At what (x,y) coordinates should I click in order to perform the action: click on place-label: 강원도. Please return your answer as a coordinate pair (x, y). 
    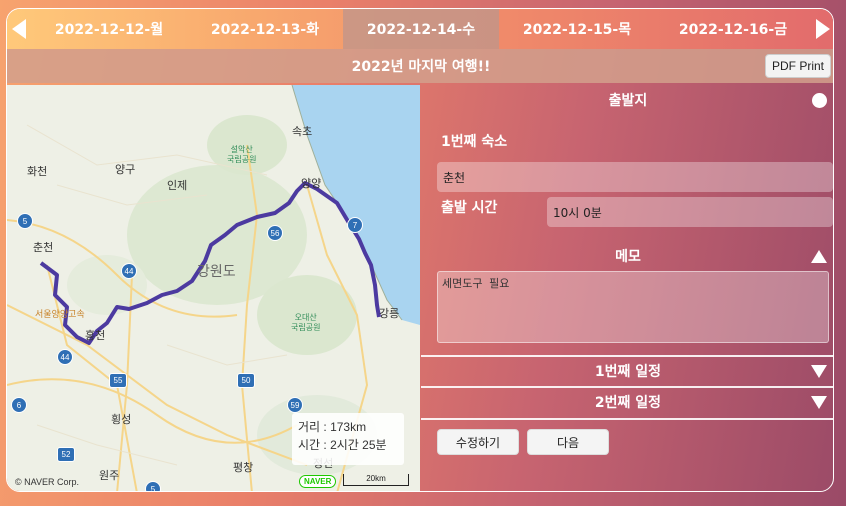
    Looking at the image, I should click on (216, 271).